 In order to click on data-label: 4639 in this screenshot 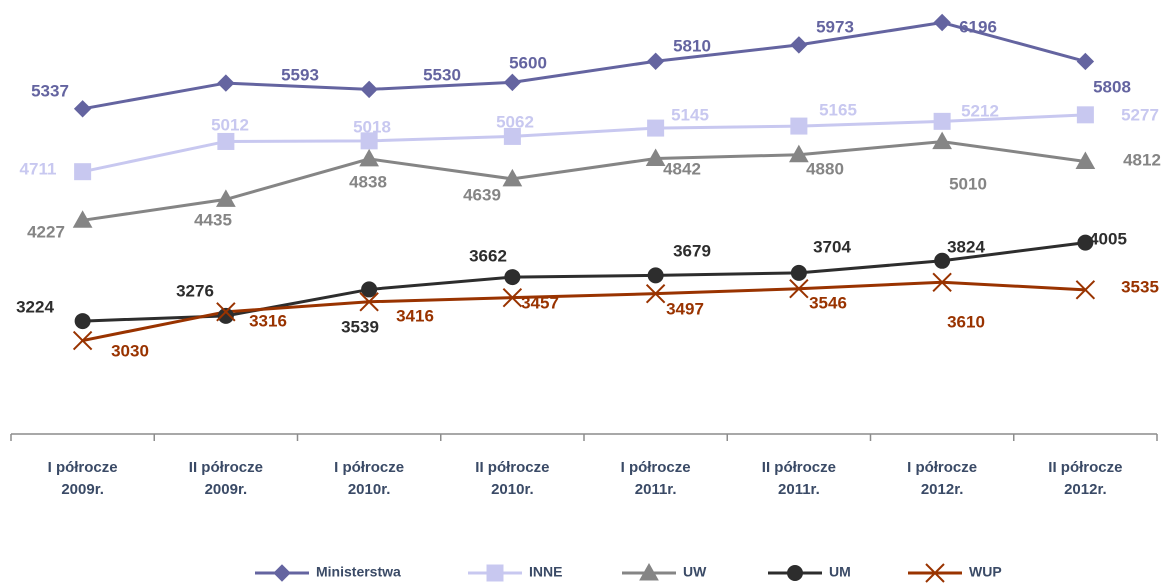, I will do `click(482, 194)`.